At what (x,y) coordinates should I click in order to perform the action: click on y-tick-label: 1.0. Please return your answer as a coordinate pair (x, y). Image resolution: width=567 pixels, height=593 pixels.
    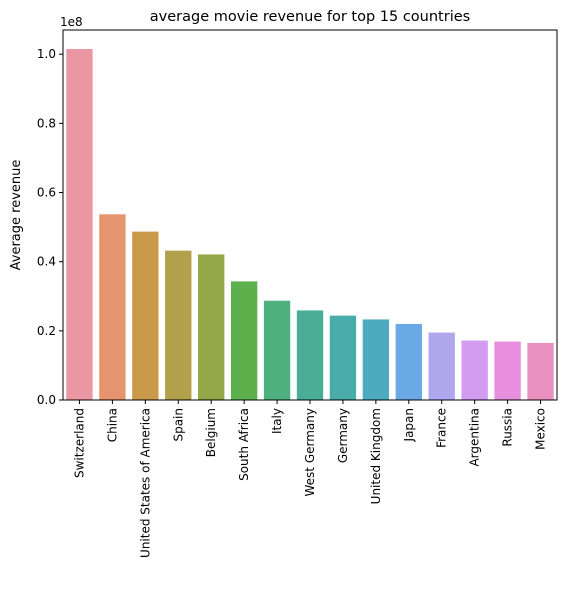
    Looking at the image, I should click on (46, 54).